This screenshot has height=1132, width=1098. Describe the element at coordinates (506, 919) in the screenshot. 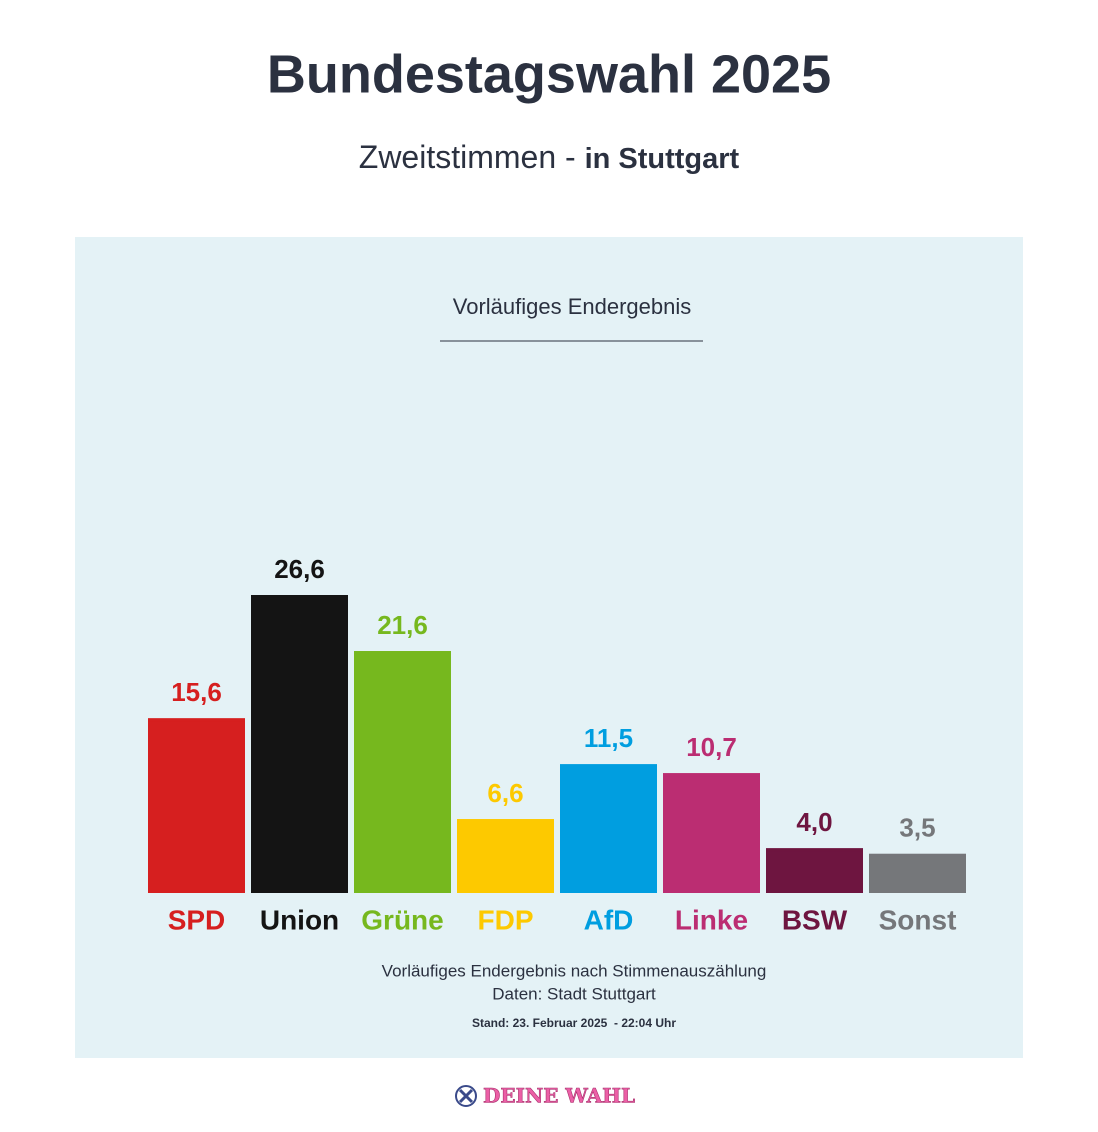

I see `category-label: FDP` at that location.